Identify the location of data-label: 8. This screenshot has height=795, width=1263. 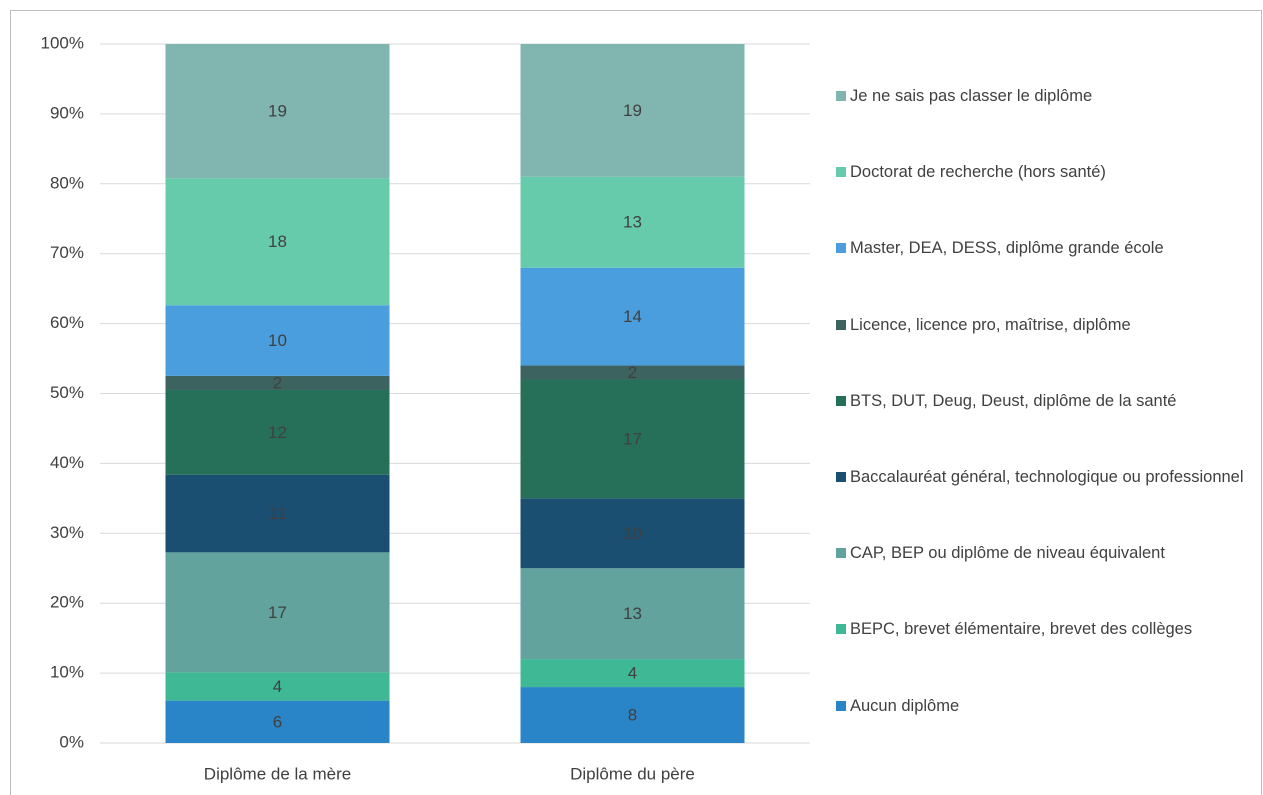
(632, 715).